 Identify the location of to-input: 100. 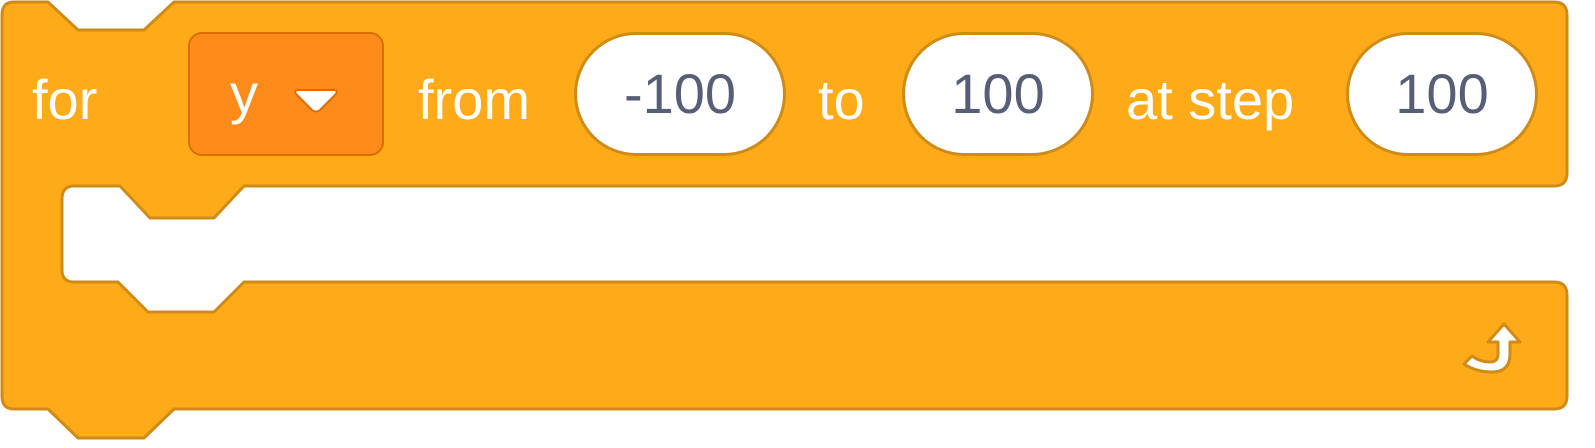
(998, 94).